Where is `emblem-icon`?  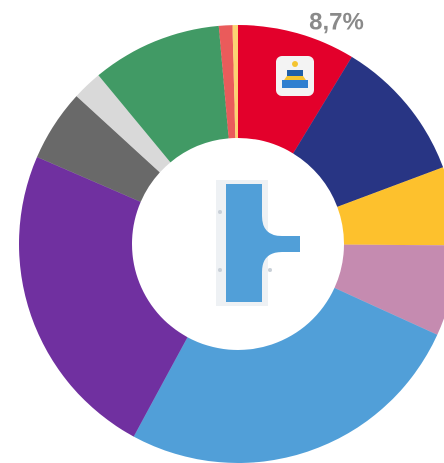
emblem-icon is located at coordinates (295, 76).